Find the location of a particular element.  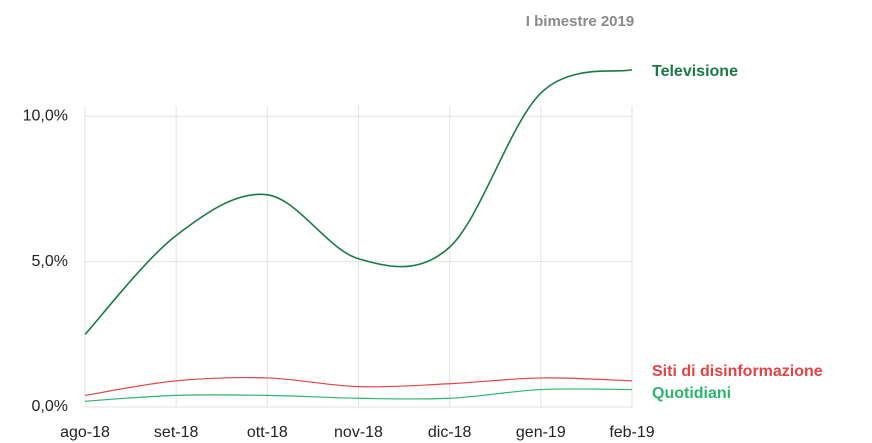

series-label: Quotidiani is located at coordinates (691, 393).